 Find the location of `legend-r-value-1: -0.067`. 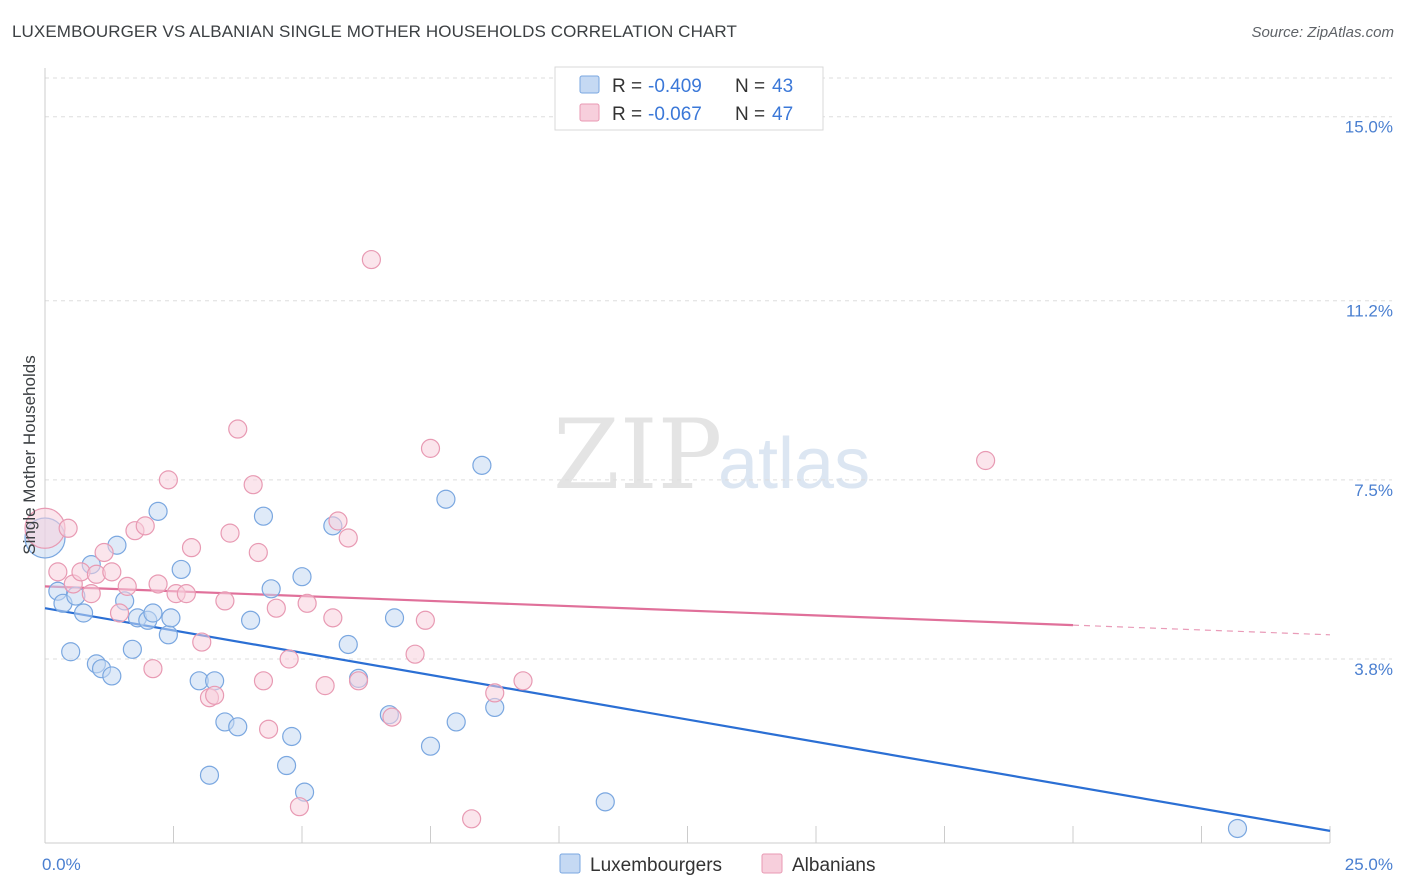

legend-r-value-1: -0.067 is located at coordinates (675, 114).